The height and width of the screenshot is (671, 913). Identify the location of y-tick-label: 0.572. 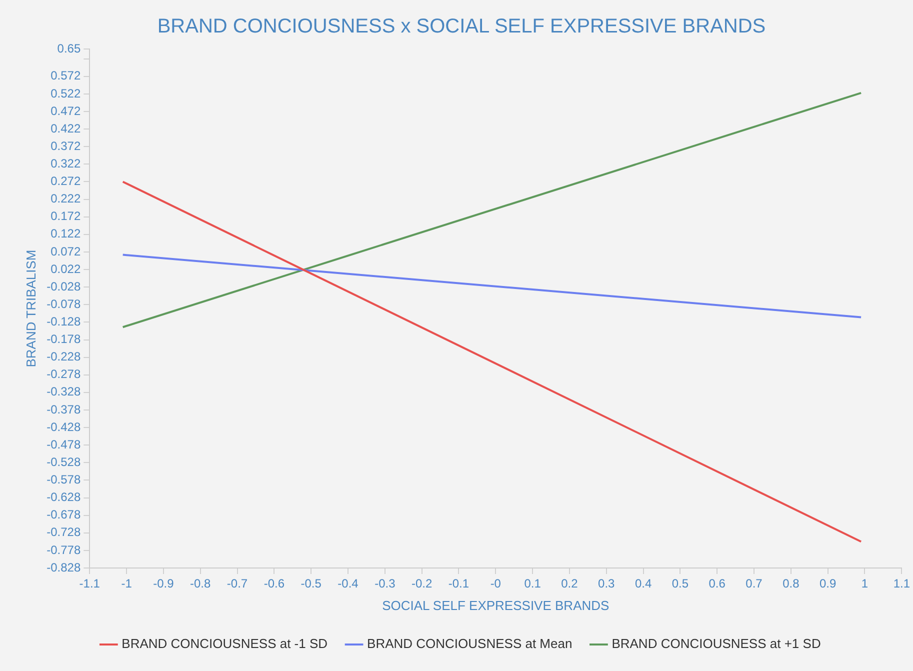
(65, 75).